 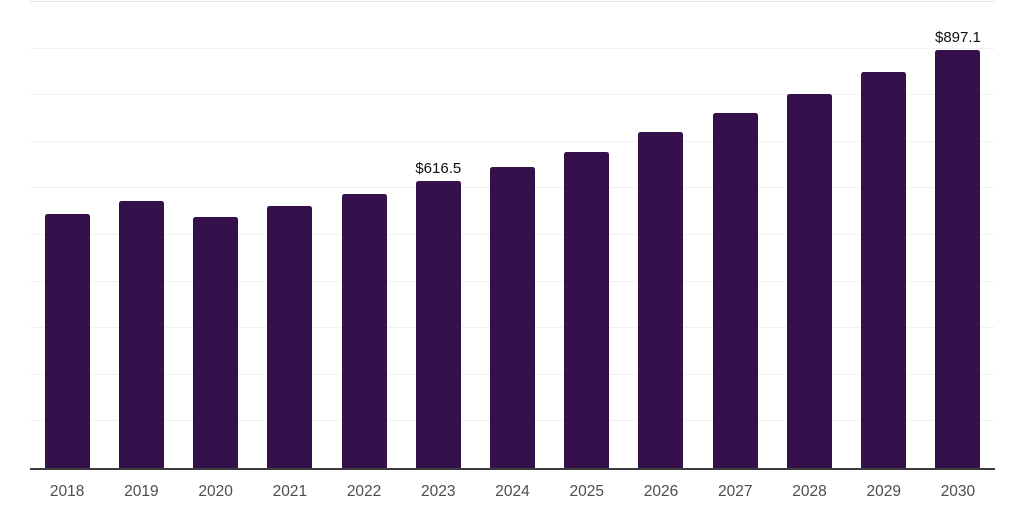 What do you see at coordinates (438, 491) in the screenshot?
I see `x-tick-label: 2023` at bounding box center [438, 491].